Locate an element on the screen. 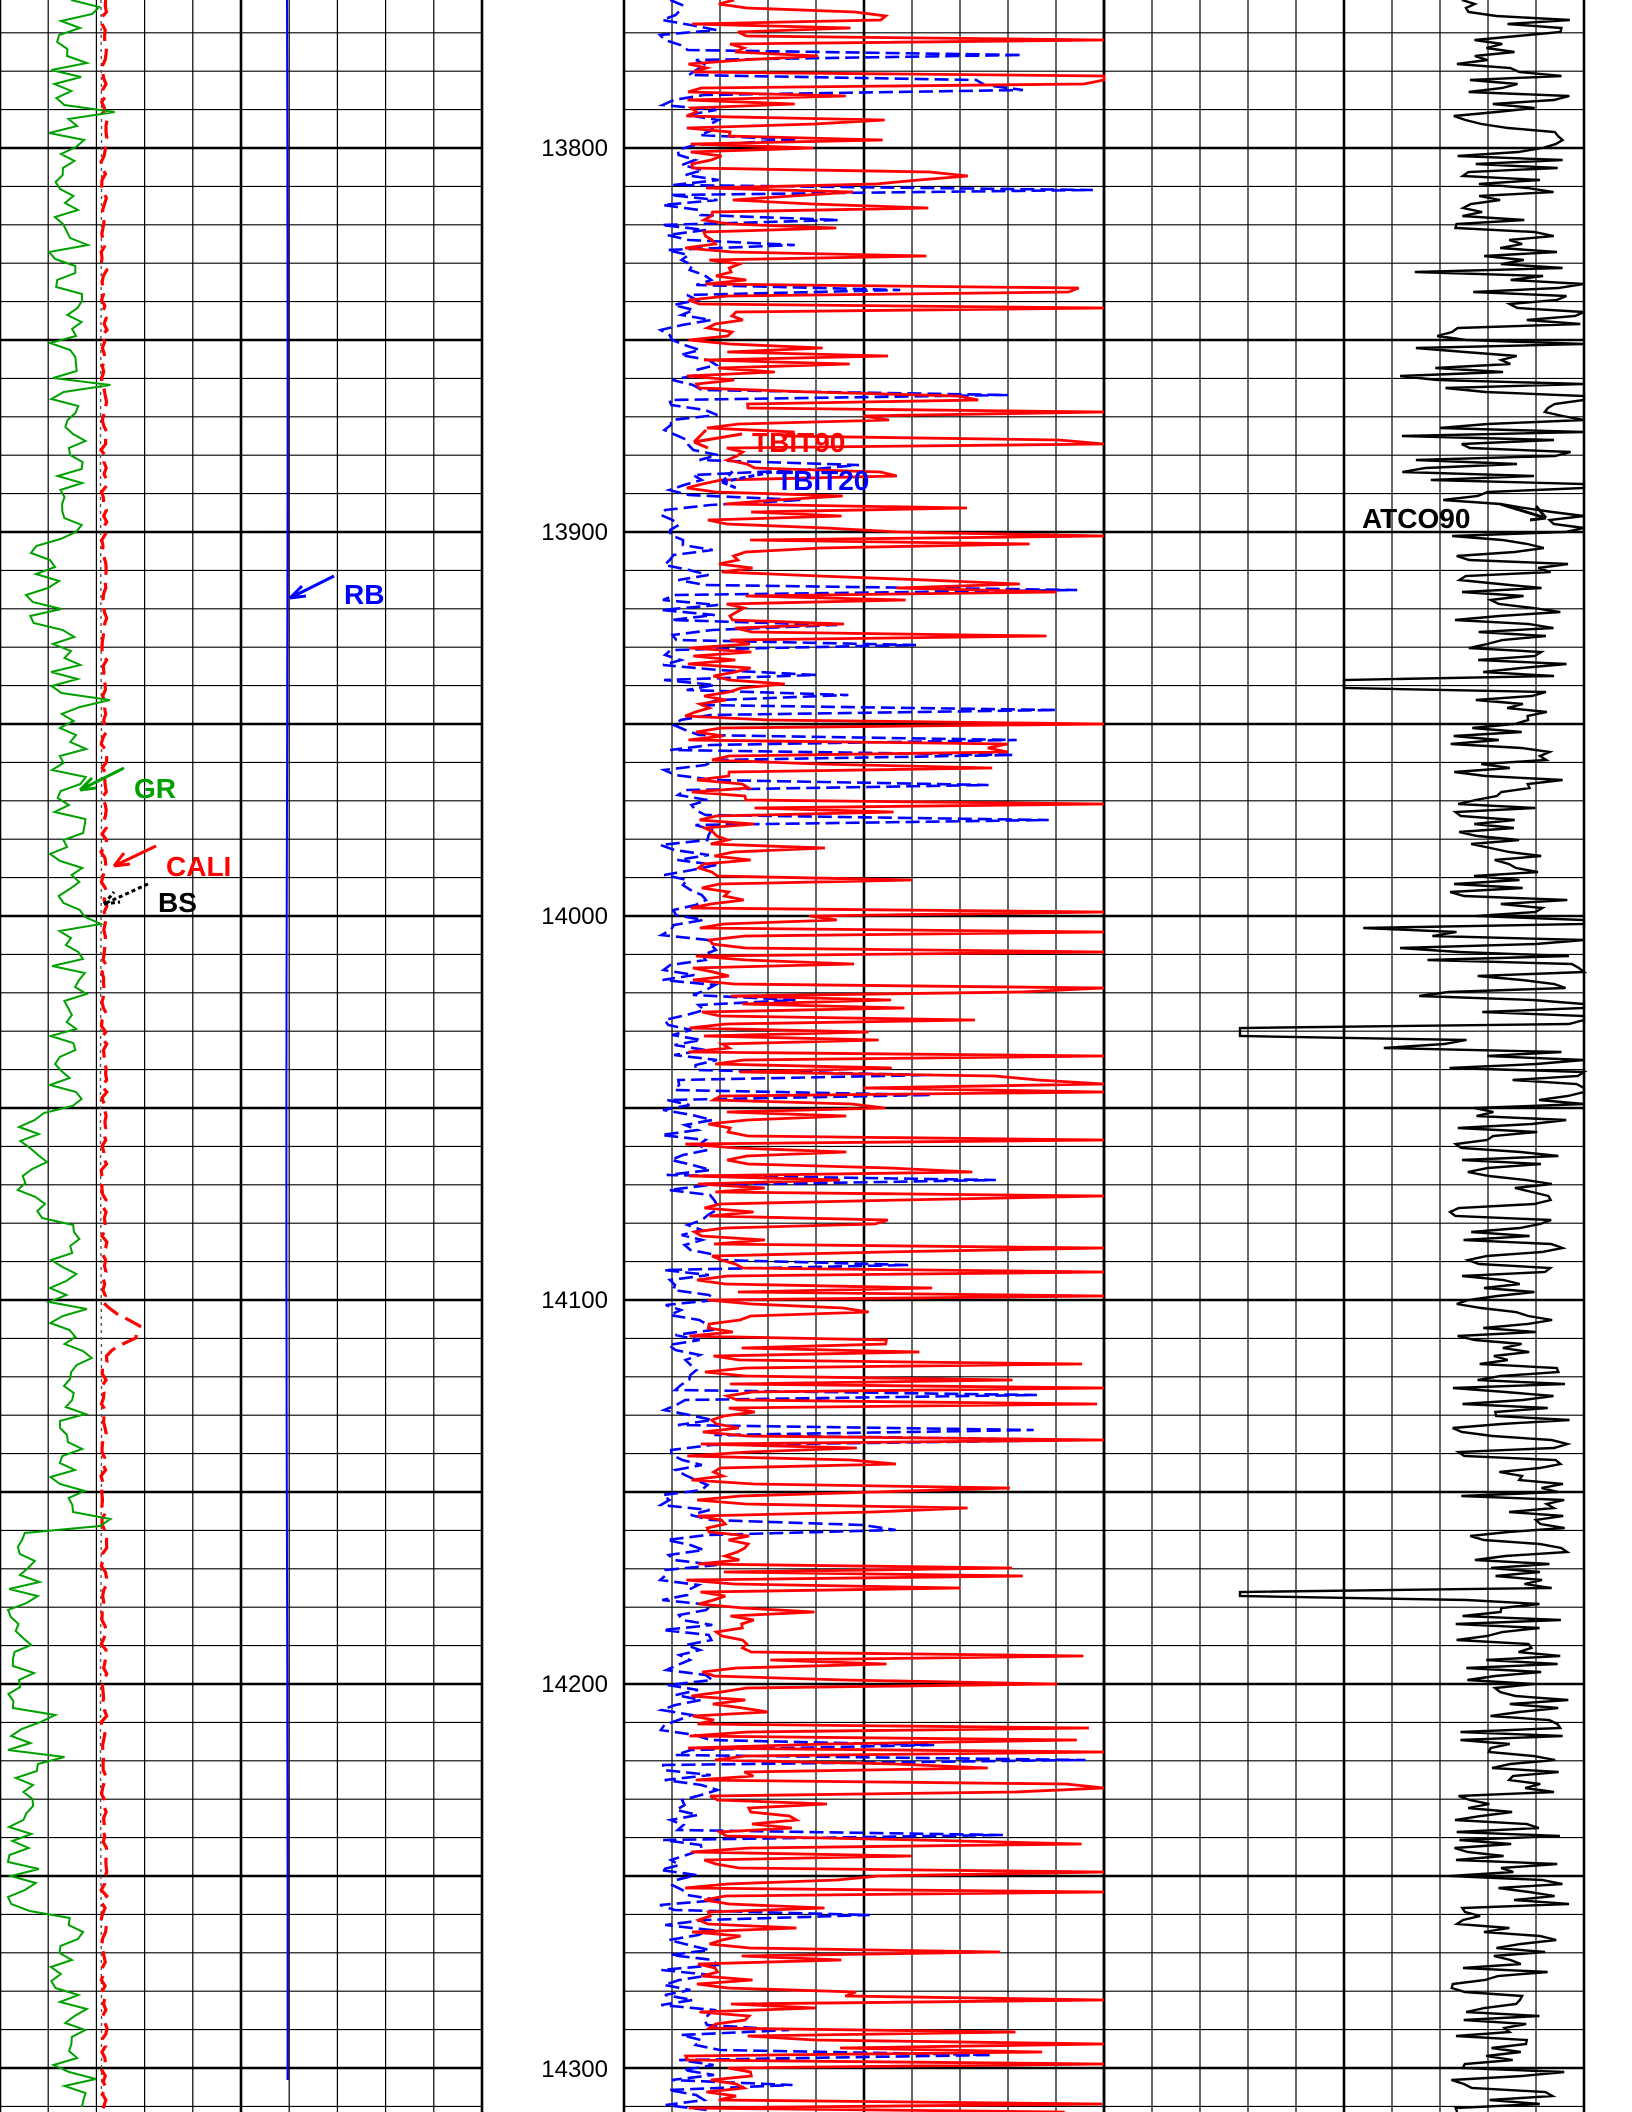 Image resolution: width=1632 pixels, height=2112 pixels. gr-curve is located at coordinates (60, 1054).